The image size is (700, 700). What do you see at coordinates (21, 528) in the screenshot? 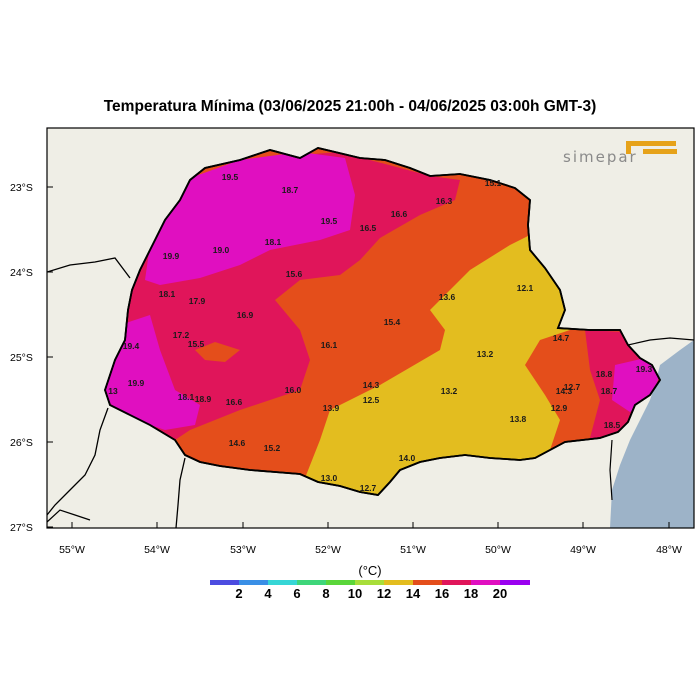
I see `y-tick-label: 27°S` at bounding box center [21, 528].